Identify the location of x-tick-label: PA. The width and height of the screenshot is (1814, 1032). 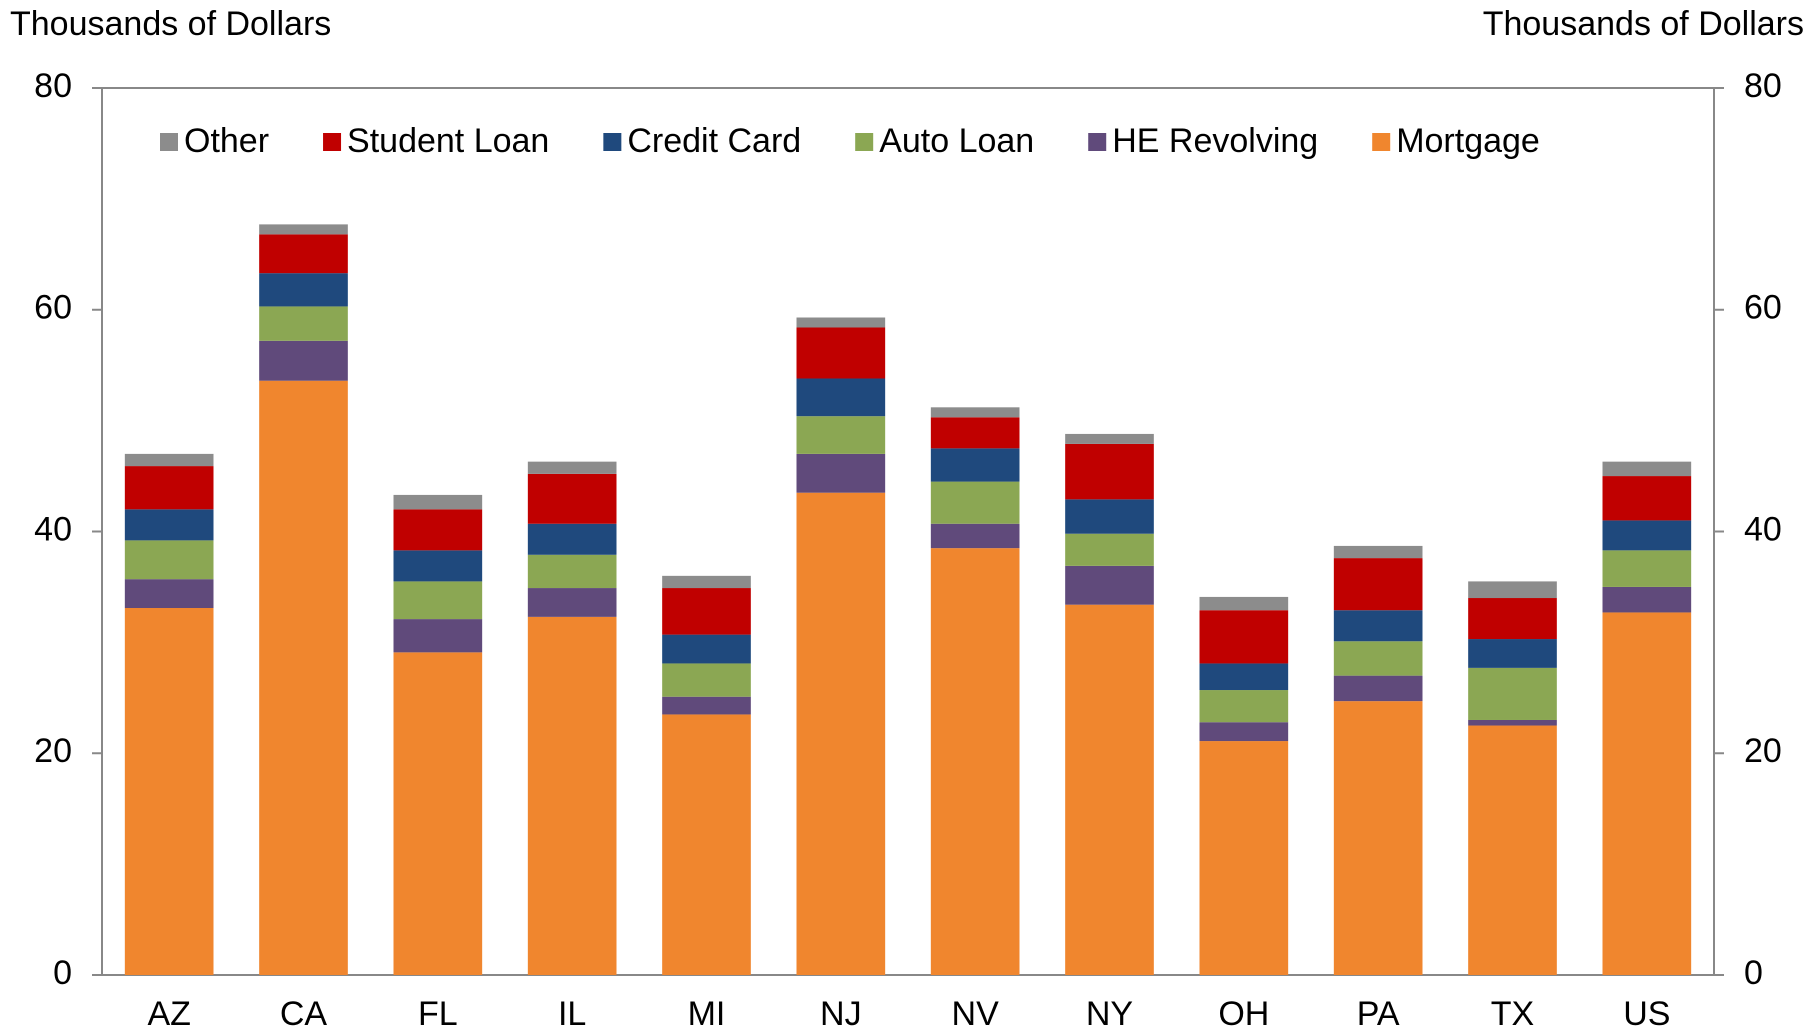
(1378, 1013).